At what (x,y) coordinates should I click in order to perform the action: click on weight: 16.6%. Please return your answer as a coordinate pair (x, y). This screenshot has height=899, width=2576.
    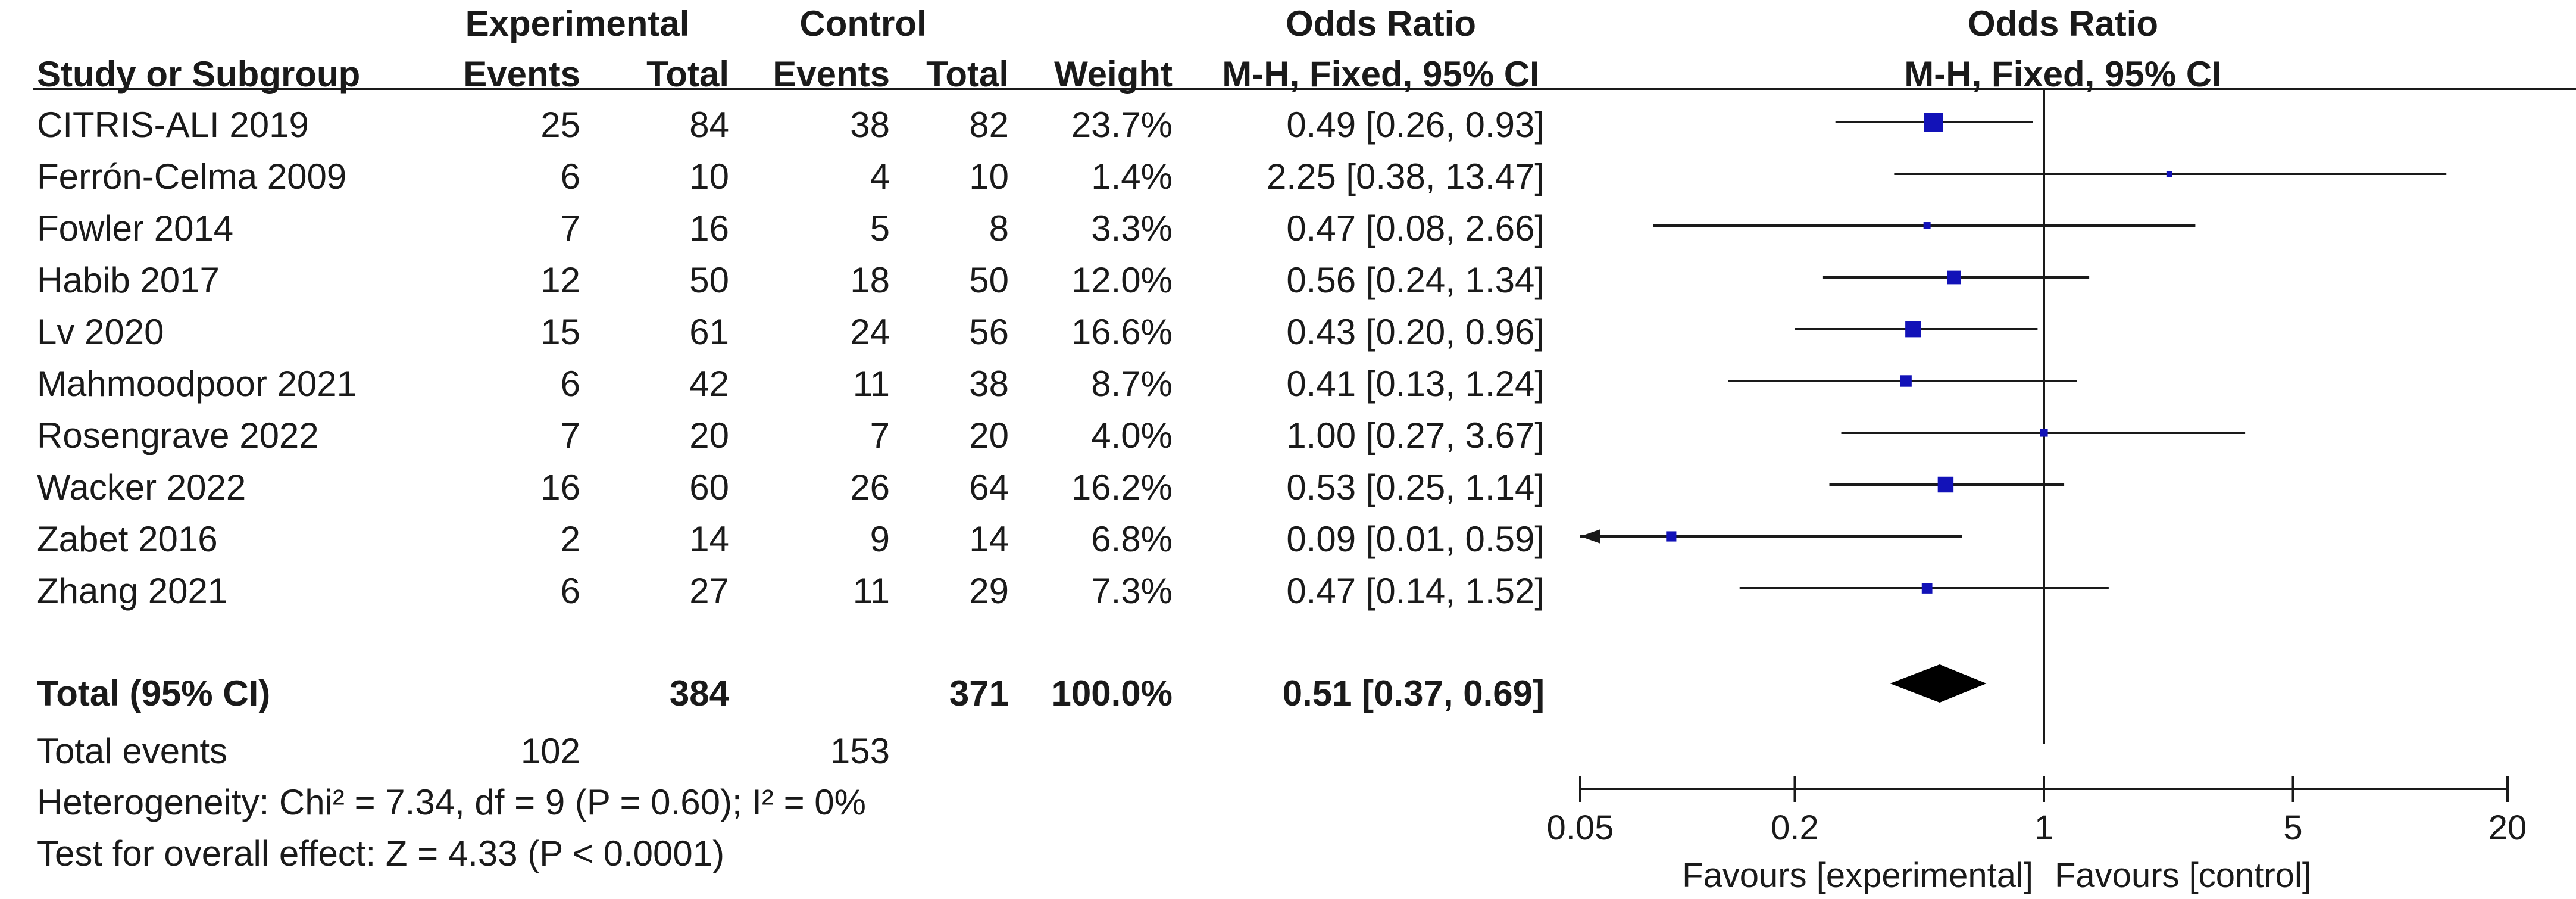
    Looking at the image, I should click on (1122, 332).